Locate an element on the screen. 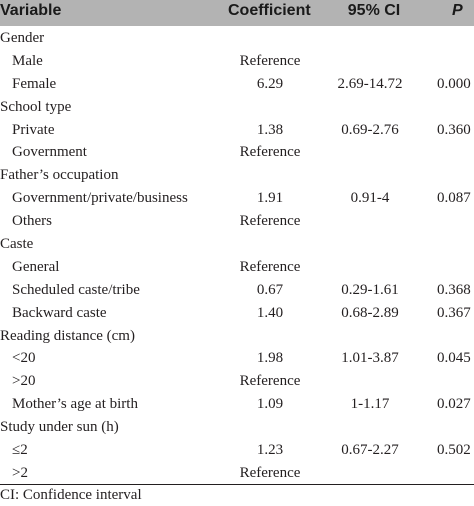 Image resolution: width=474 pixels, height=506 pixels. row-label: Caste is located at coordinates (17, 244).